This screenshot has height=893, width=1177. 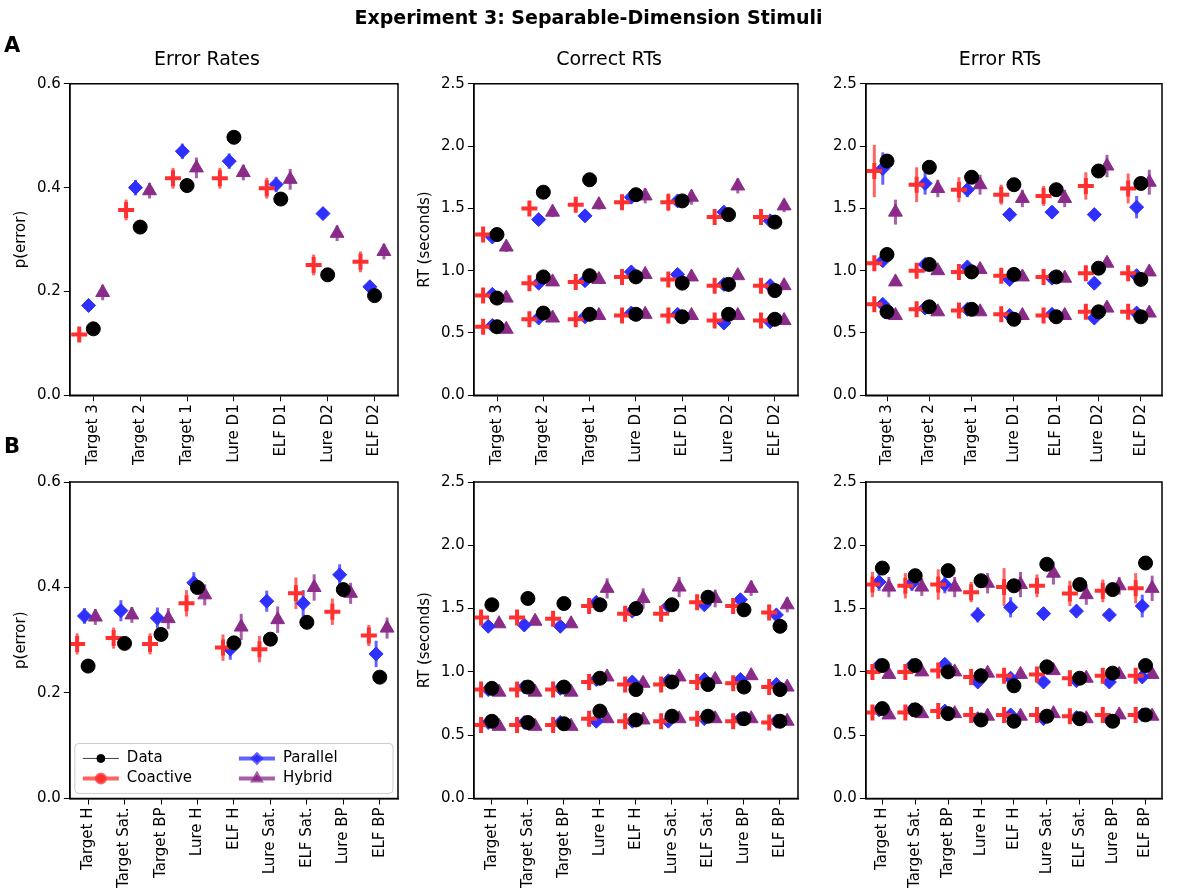 I want to click on text: A, so click(x=12, y=45).